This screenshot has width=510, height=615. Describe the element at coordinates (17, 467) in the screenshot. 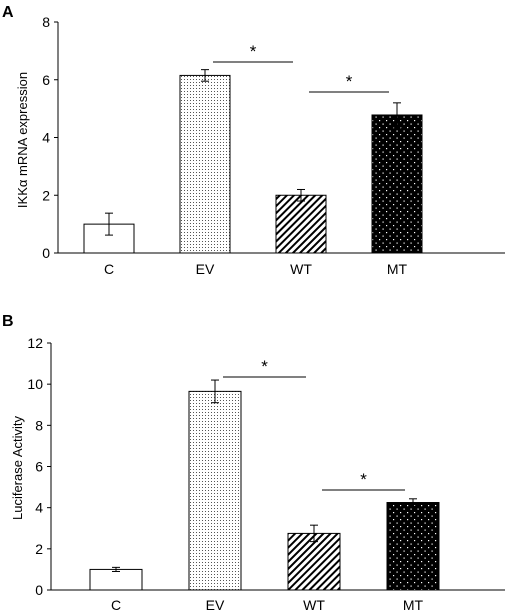

I see `y-axis-title-b: Luciferase Activity` at that location.